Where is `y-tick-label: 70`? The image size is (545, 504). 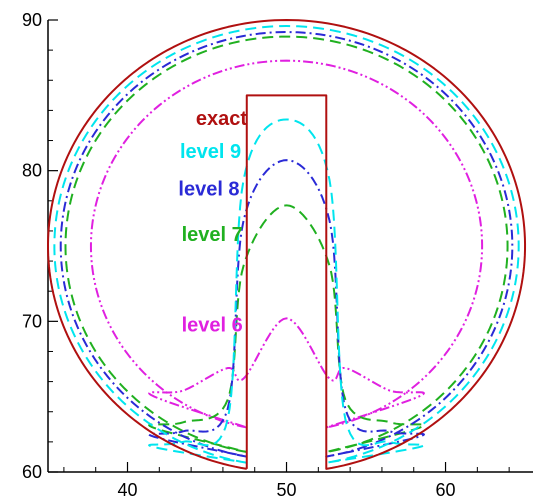
y-tick-label: 70 is located at coordinates (32, 321).